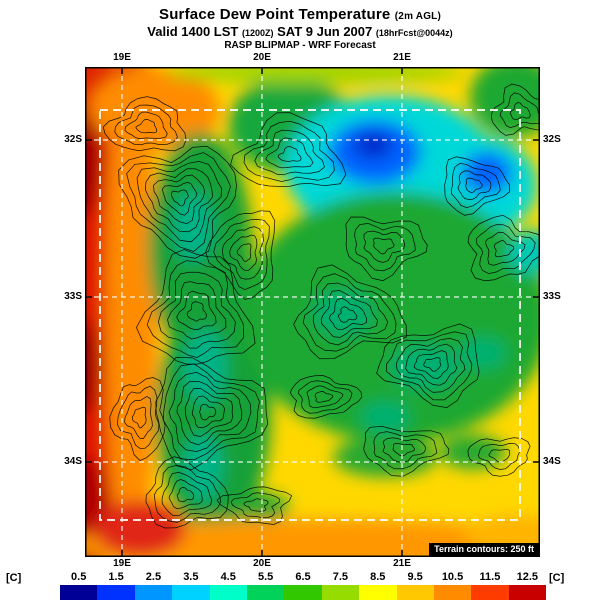 This screenshot has height=600, width=600. I want to click on latitude-label-right: 34S, so click(552, 461).